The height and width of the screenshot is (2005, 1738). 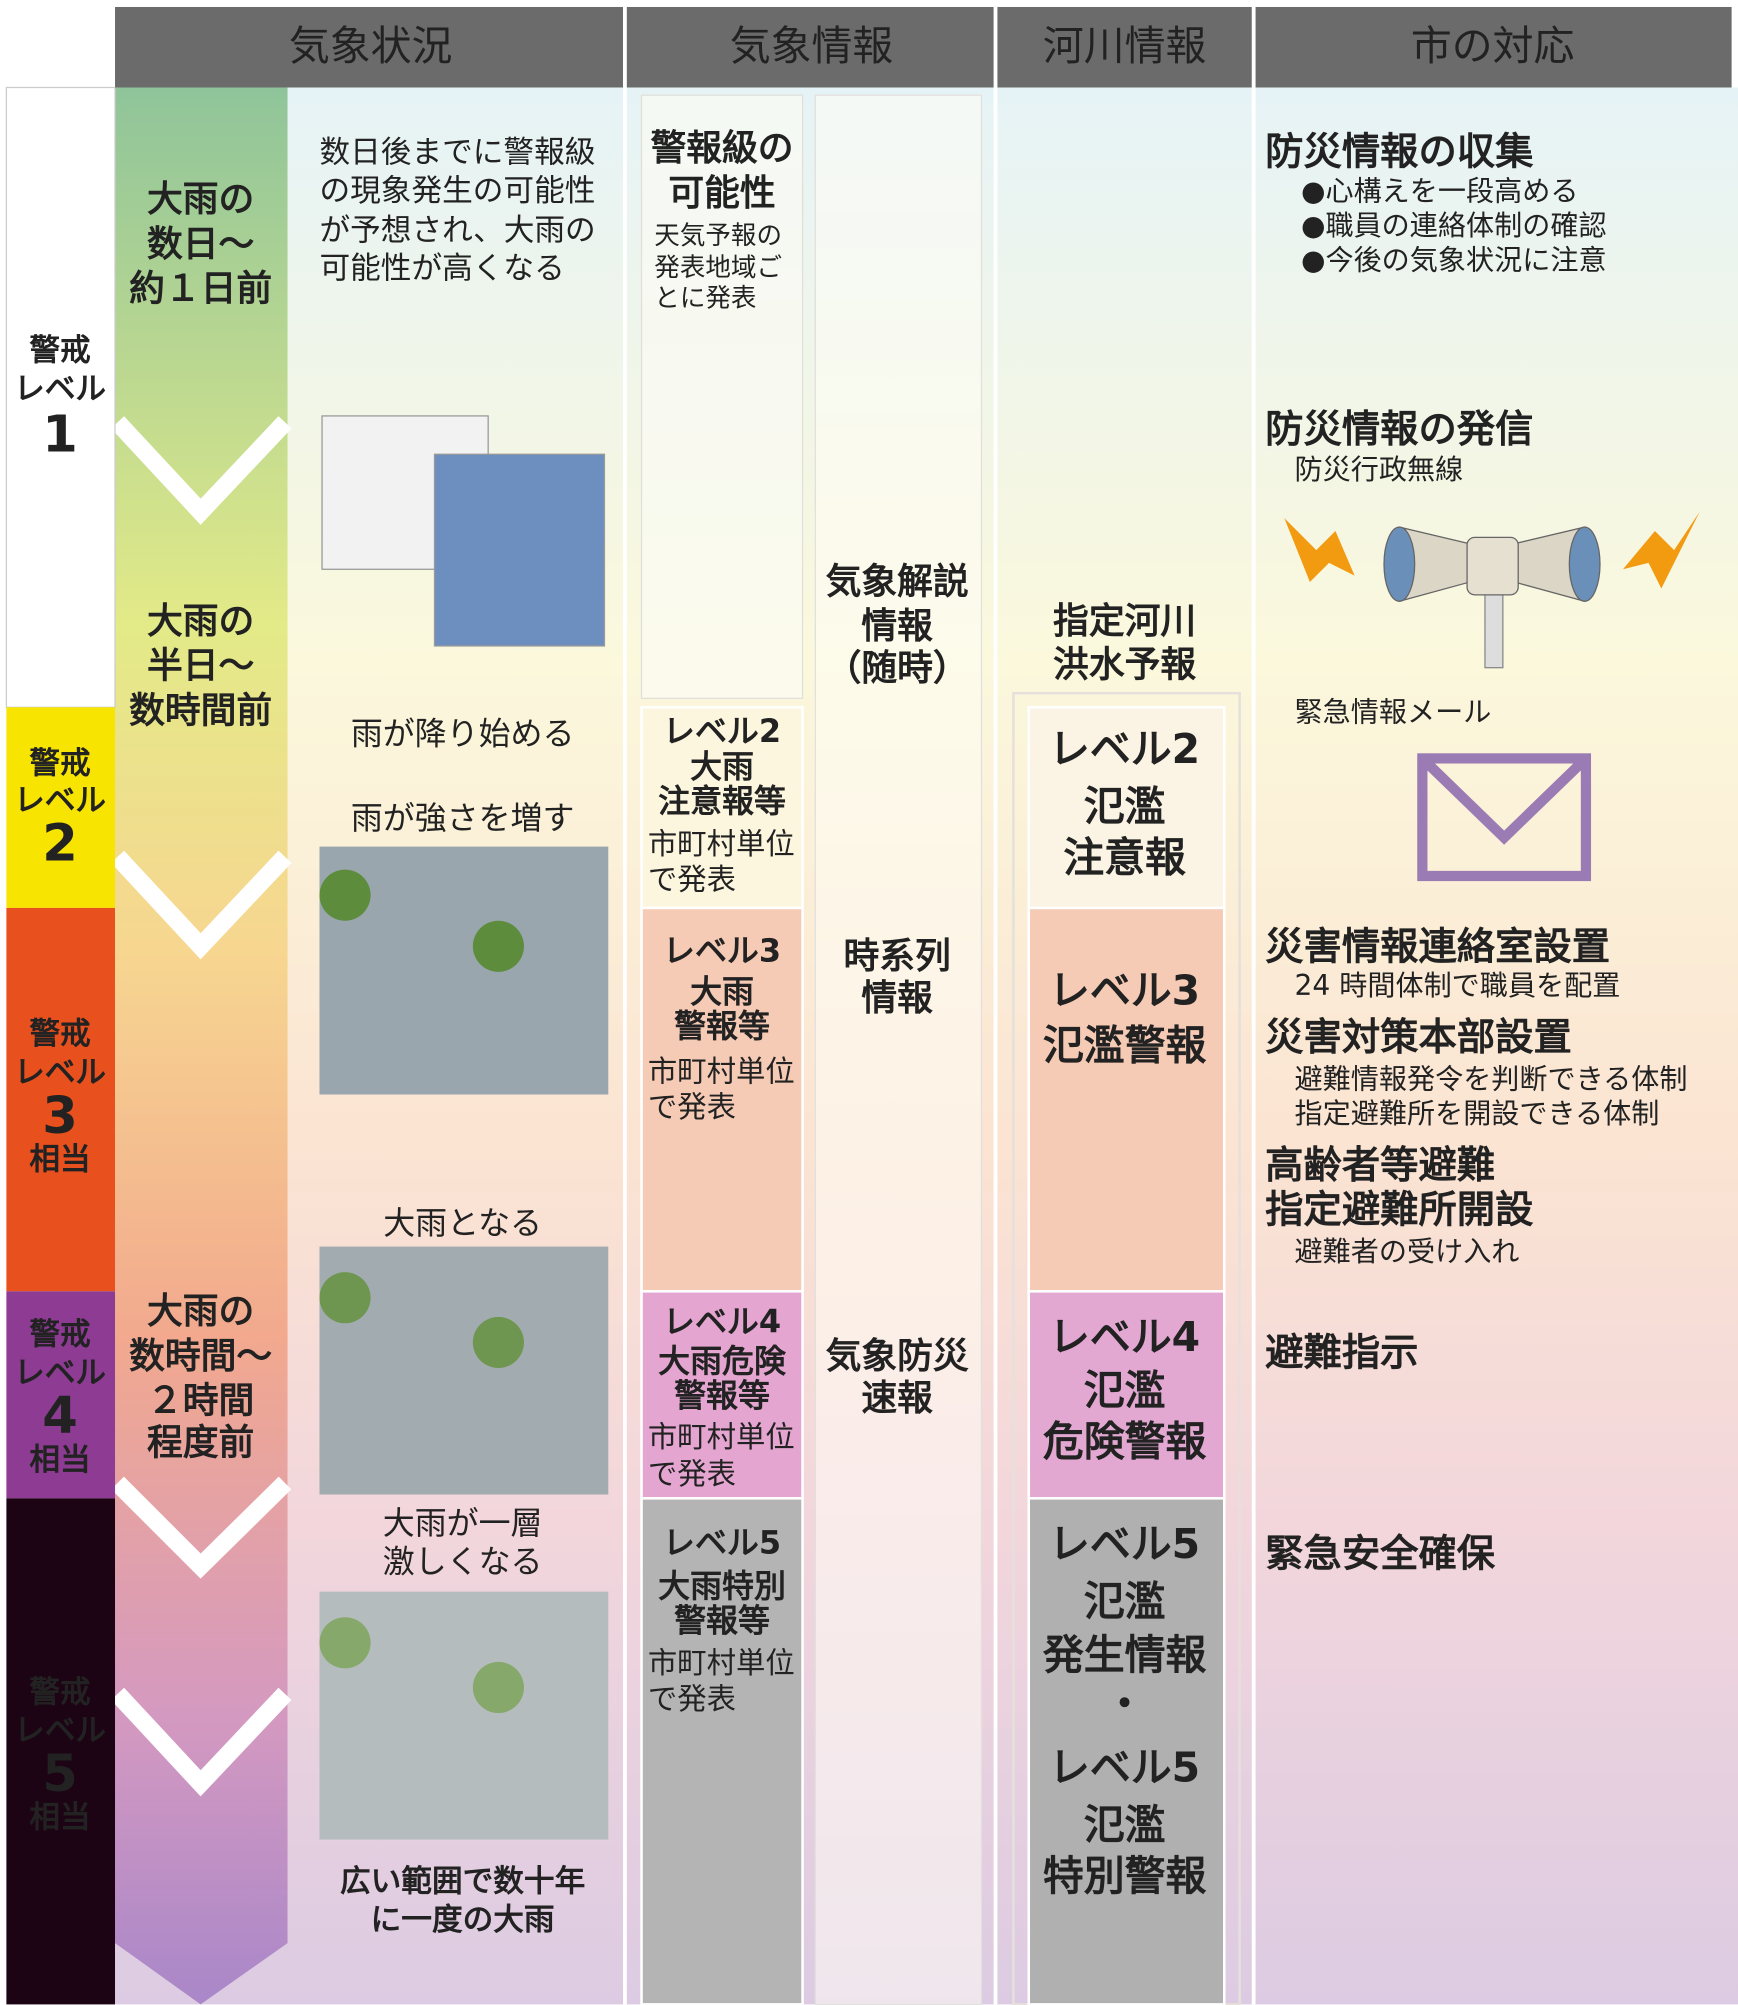 I want to click on weather-info-title: 大雨, so click(x=722, y=992).